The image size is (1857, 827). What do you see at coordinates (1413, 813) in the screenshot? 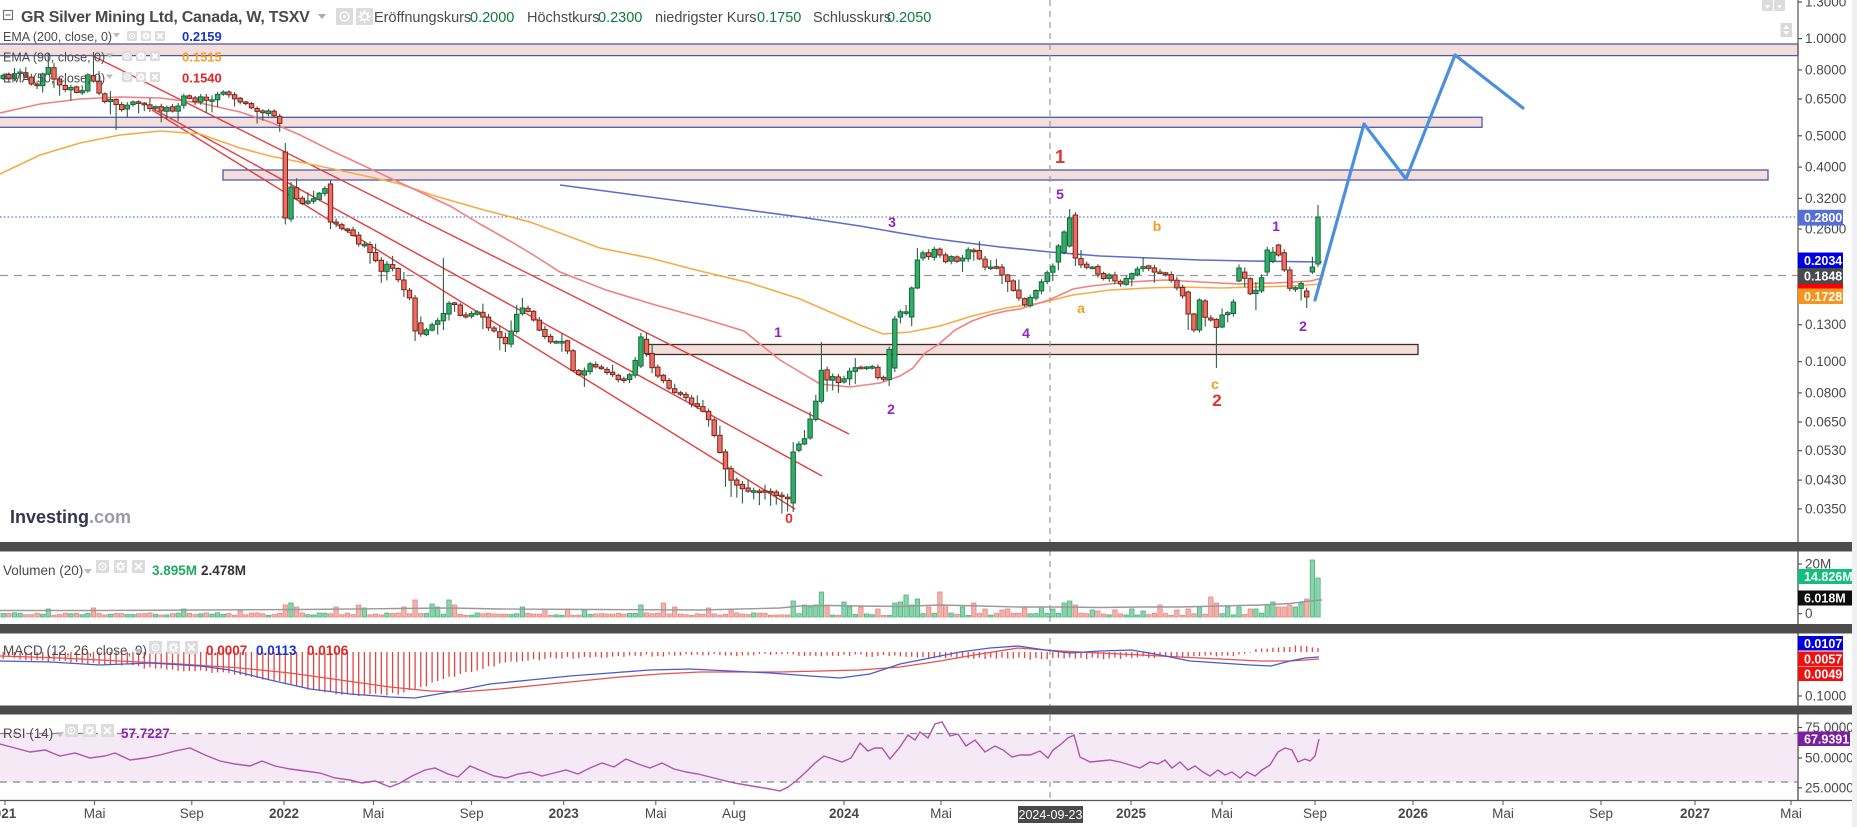
I see `svg-text: 2026` at bounding box center [1413, 813].